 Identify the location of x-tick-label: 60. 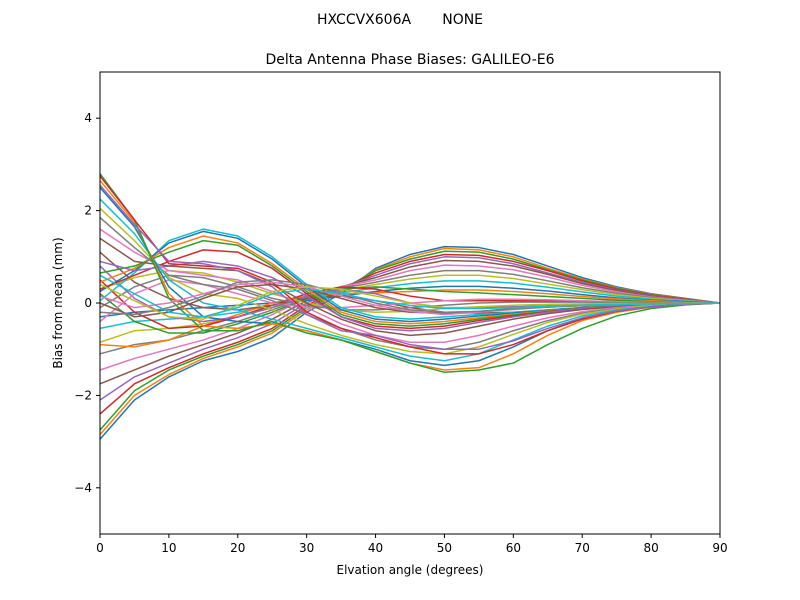
(513, 548).